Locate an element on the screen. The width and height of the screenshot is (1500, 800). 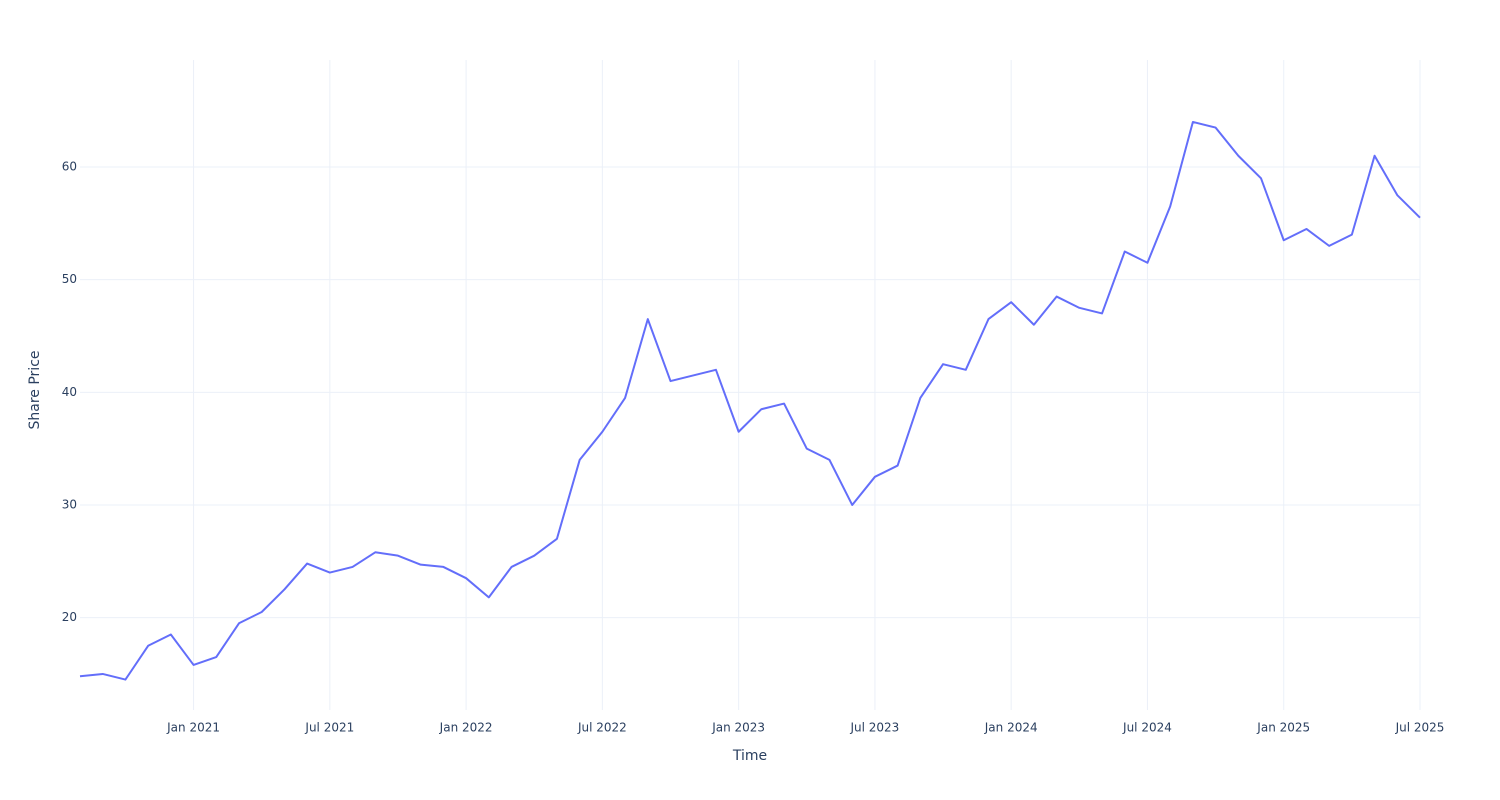
x-tick-label: Jul 2023 is located at coordinates (874, 728).